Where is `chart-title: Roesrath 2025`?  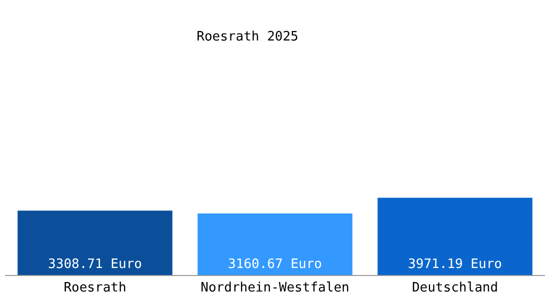
chart-title: Roesrath 2025 is located at coordinates (247, 37).